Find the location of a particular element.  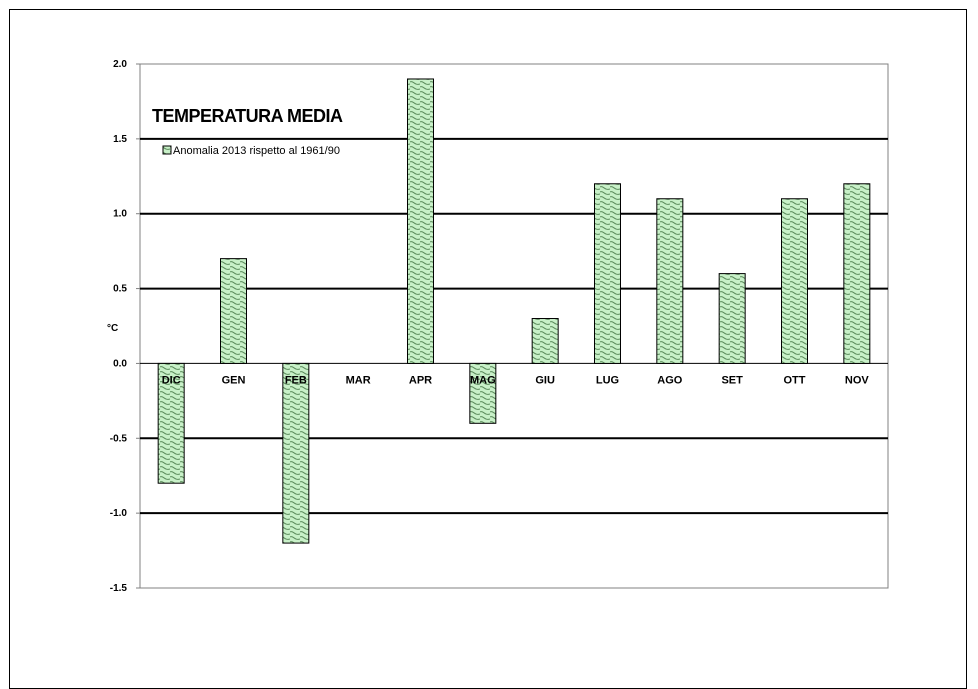

bar-feb is located at coordinates (296, 453).